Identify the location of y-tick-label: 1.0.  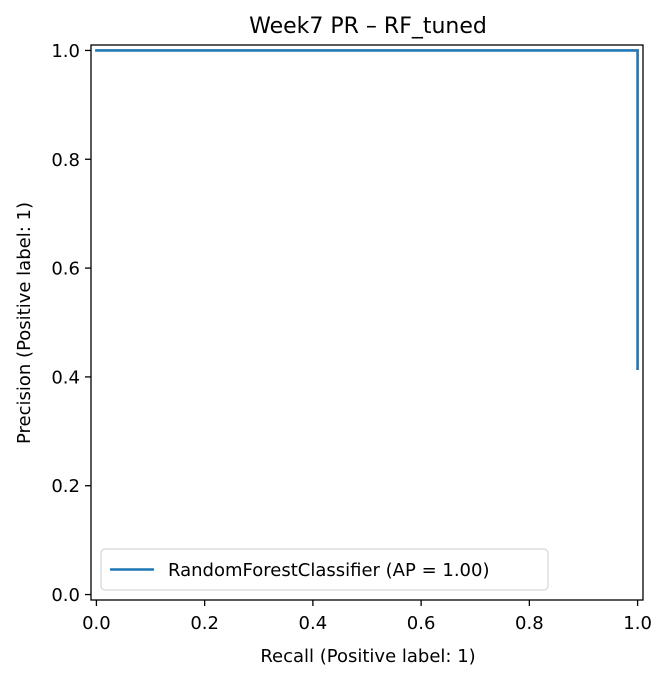
(65, 51).